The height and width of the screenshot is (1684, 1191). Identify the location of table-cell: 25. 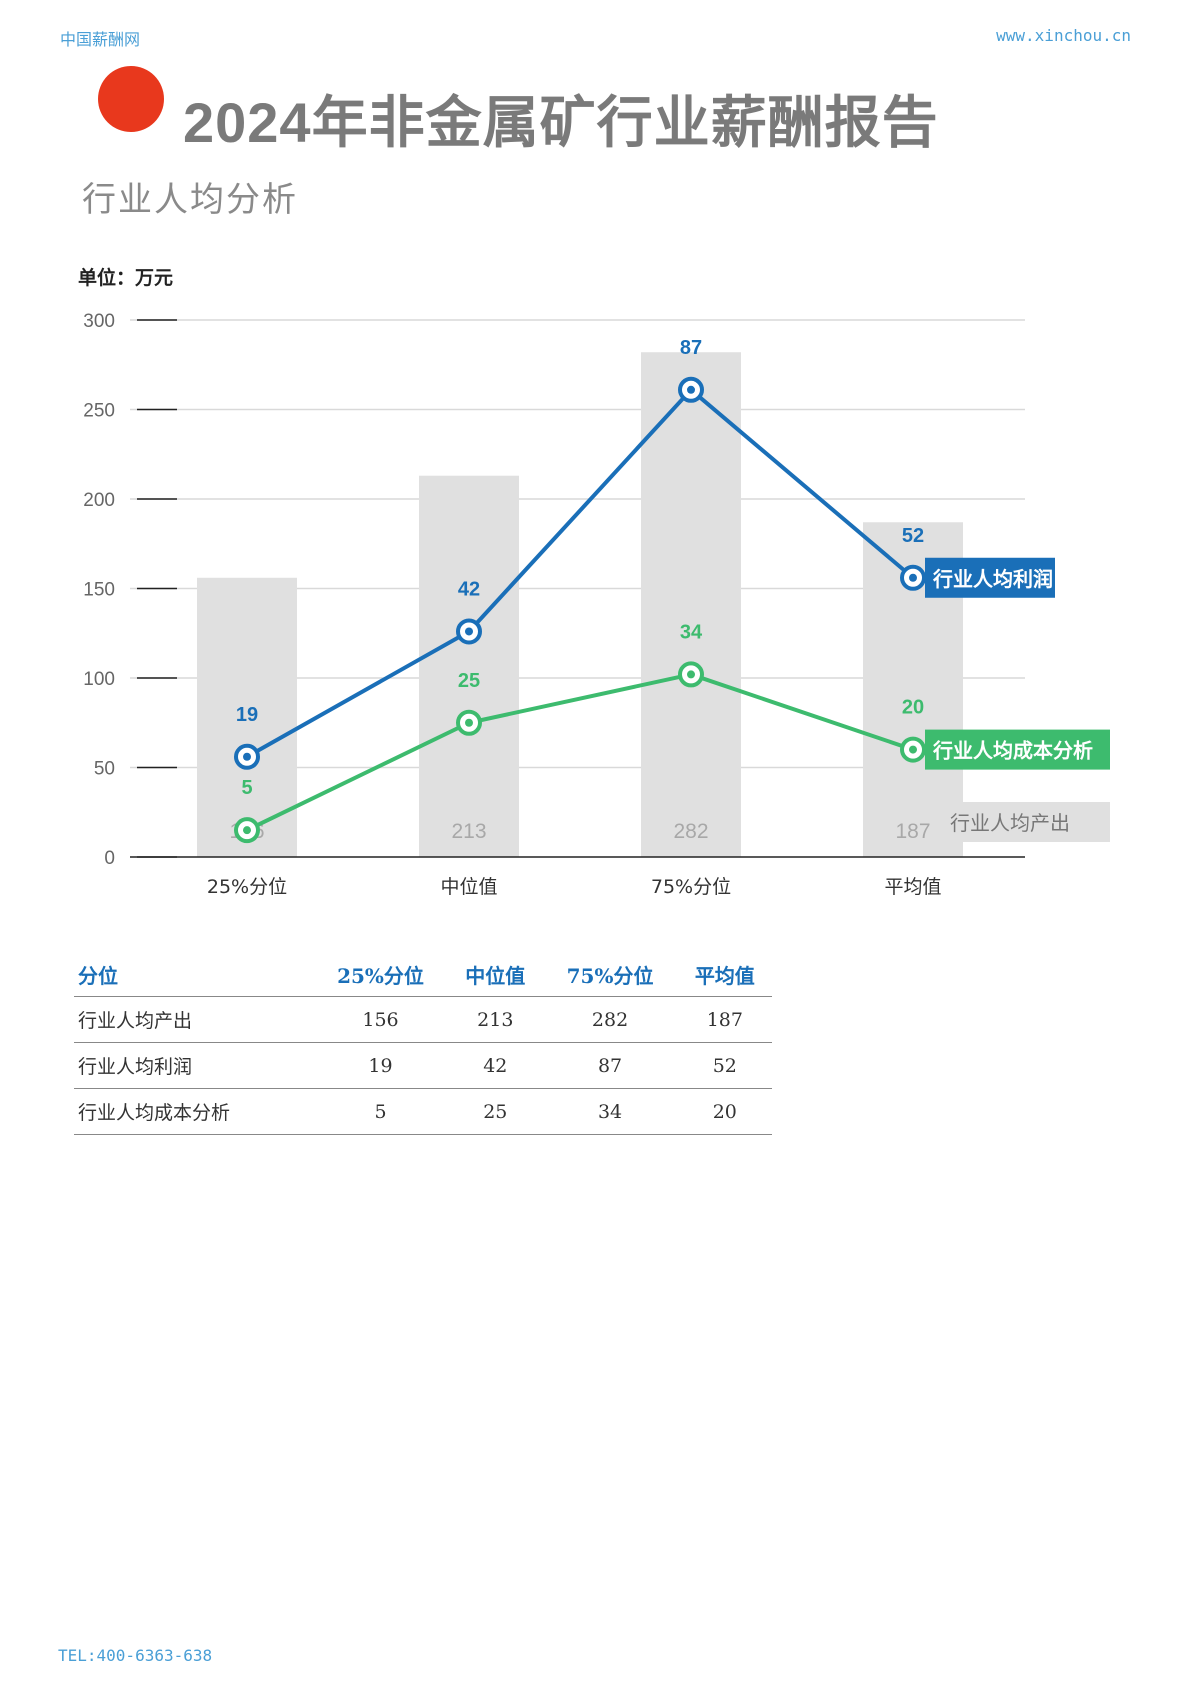
(495, 1111).